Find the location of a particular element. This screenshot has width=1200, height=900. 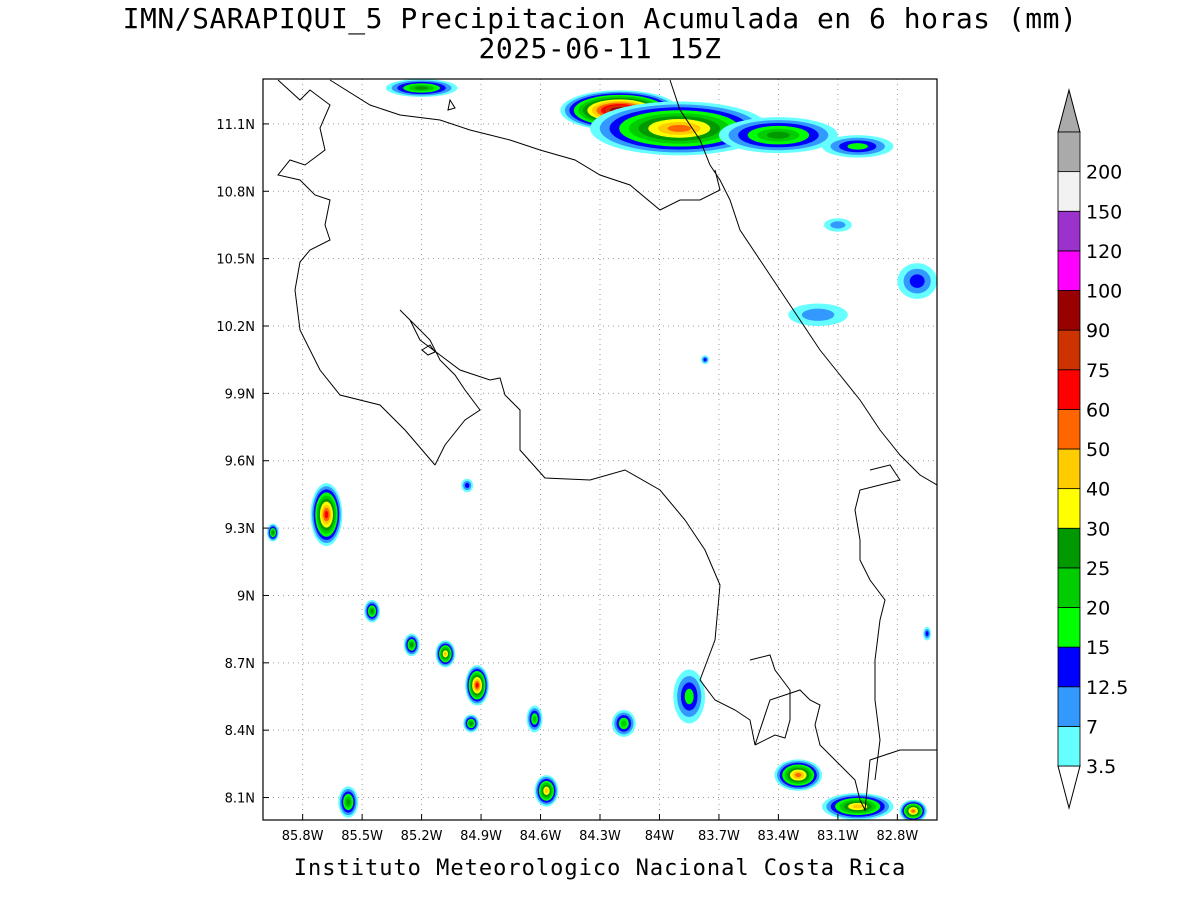

y-tick-label: 9.9N is located at coordinates (240, 394).